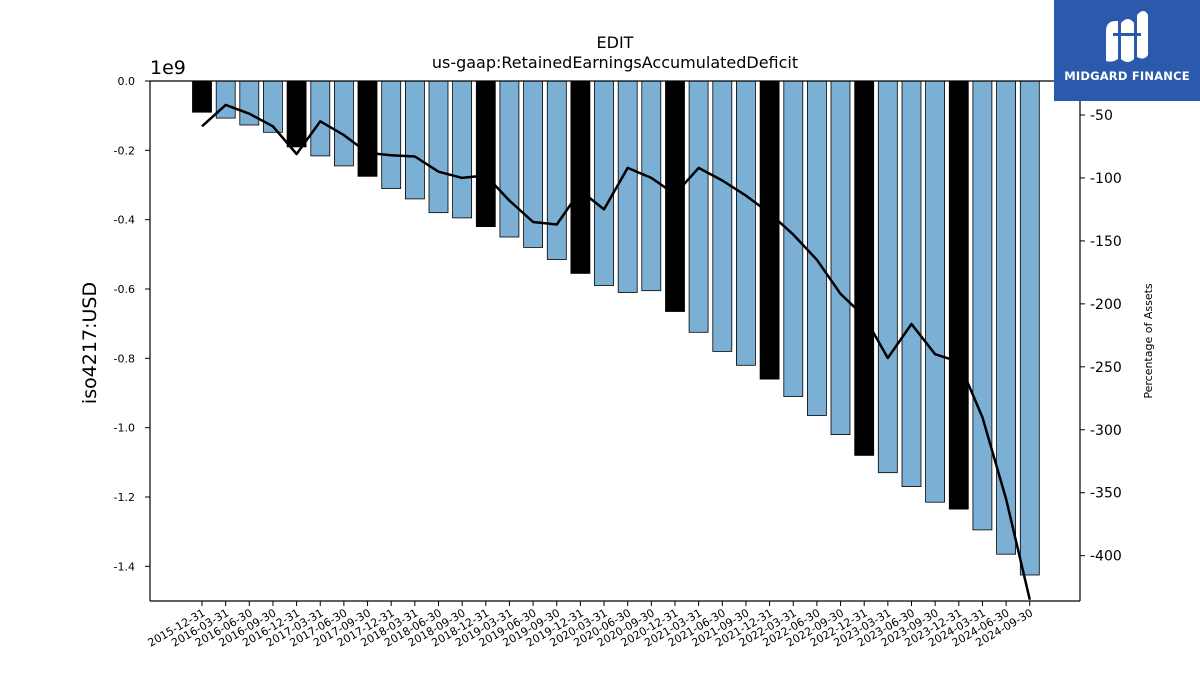  I want to click on y-tick-label: -1.2, so click(124, 497).